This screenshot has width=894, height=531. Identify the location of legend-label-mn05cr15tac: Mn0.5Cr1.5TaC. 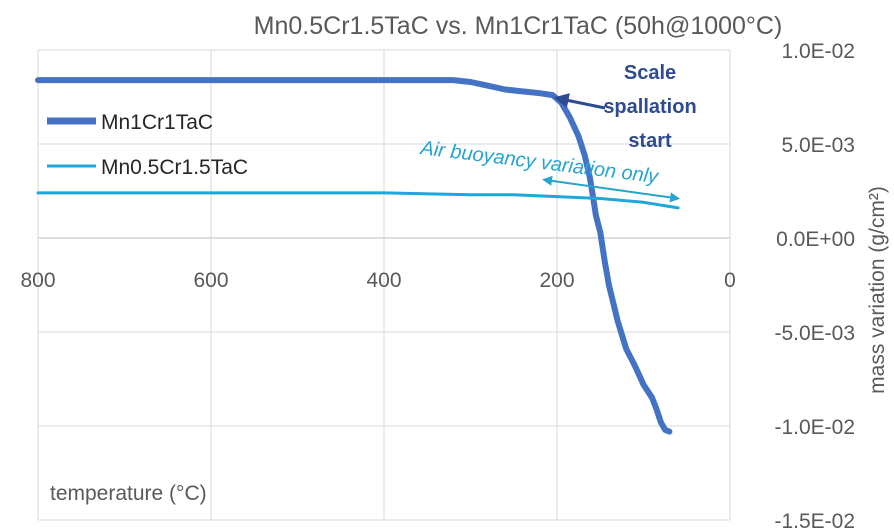
(174, 167).